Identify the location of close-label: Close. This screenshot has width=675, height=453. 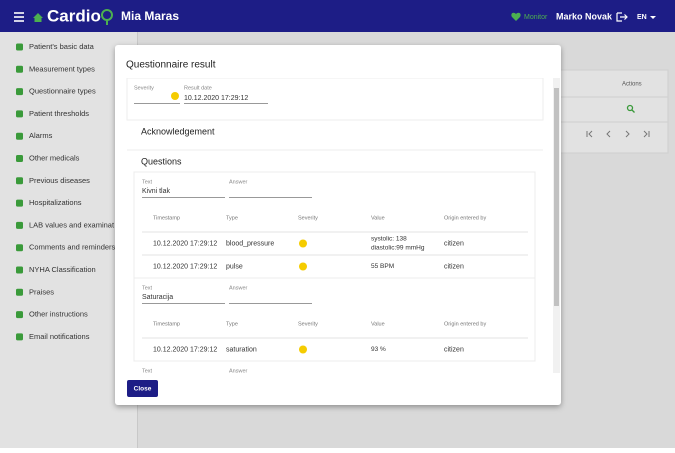
(143, 389).